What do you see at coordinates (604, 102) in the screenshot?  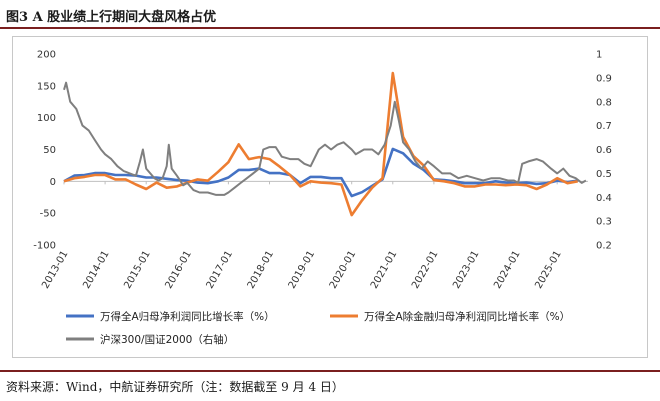 I see `y-right-tick-label: 0.8` at bounding box center [604, 102].